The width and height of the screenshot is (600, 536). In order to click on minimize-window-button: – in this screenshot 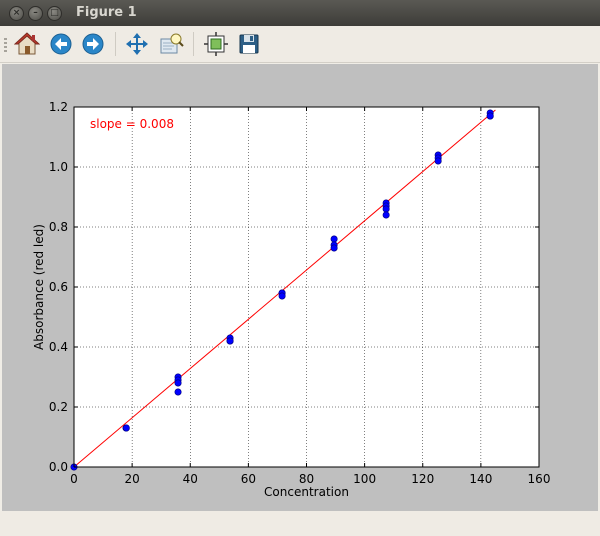, I will do `click(35, 13)`.